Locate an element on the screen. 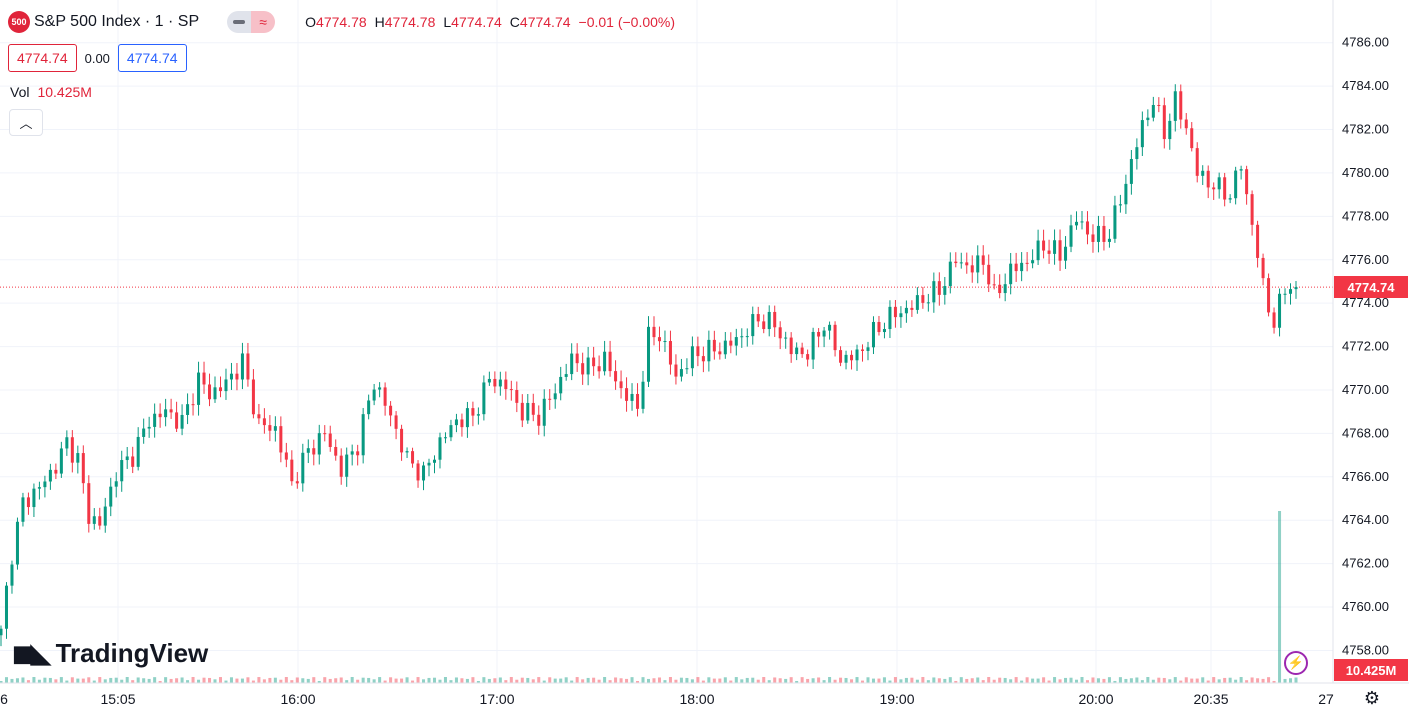 This screenshot has width=1409, height=715. symbol-title: S&P 500 Index · 1 · SP is located at coordinates (117, 21).